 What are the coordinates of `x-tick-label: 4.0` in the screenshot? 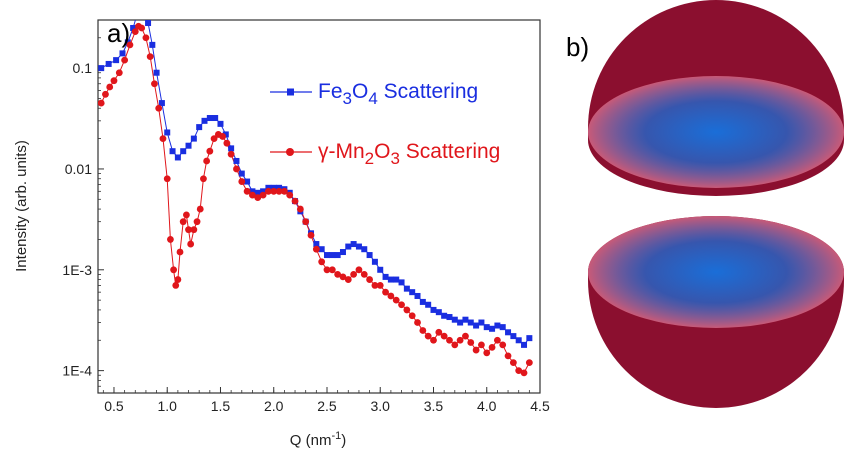 It's located at (487, 406).